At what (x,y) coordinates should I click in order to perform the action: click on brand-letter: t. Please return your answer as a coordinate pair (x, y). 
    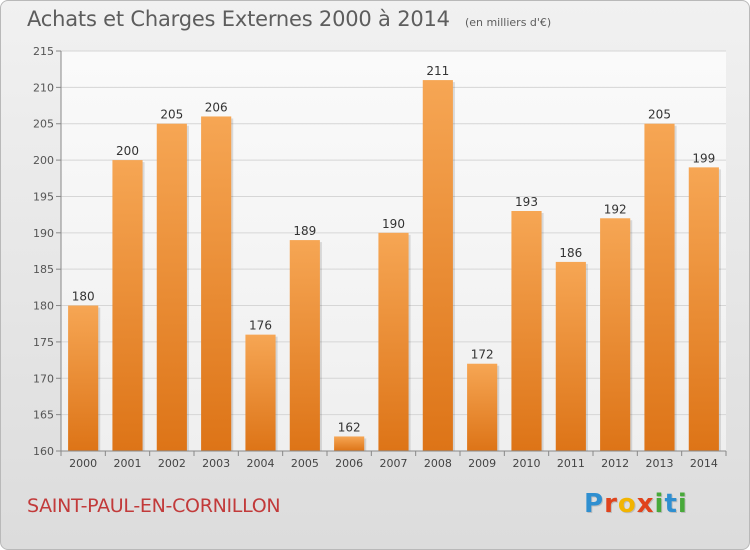
    Looking at the image, I should click on (671, 504).